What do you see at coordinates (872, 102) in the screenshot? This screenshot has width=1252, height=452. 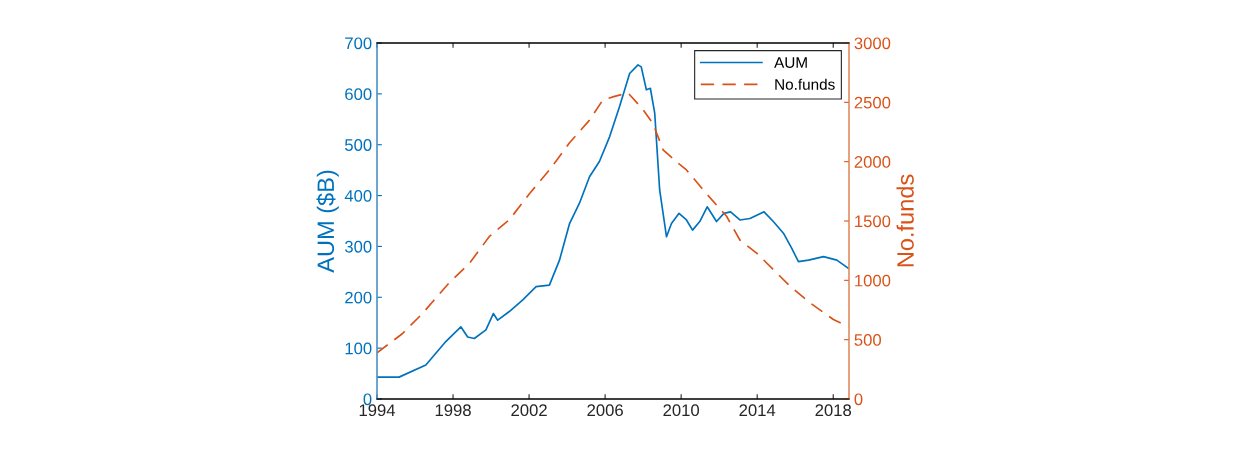 I see `y2-tick-label: 2500` at bounding box center [872, 102].